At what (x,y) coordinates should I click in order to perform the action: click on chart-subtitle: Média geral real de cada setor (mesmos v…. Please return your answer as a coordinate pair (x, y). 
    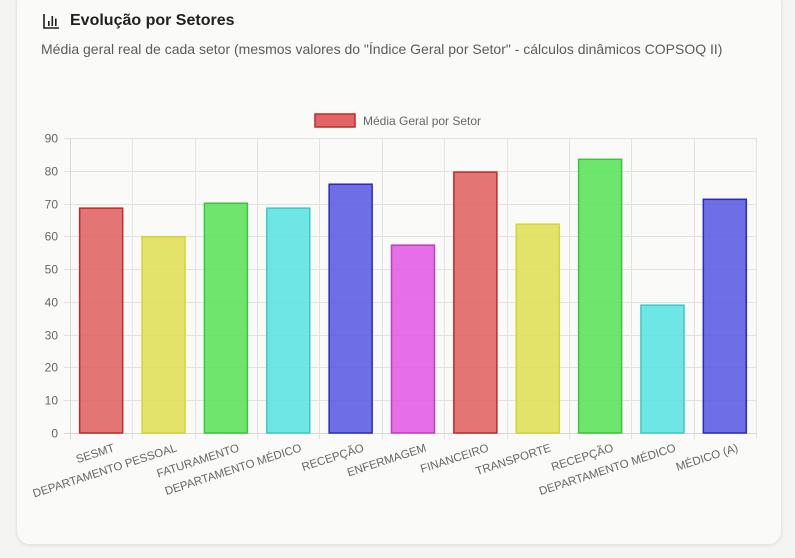
    Looking at the image, I should click on (382, 49).